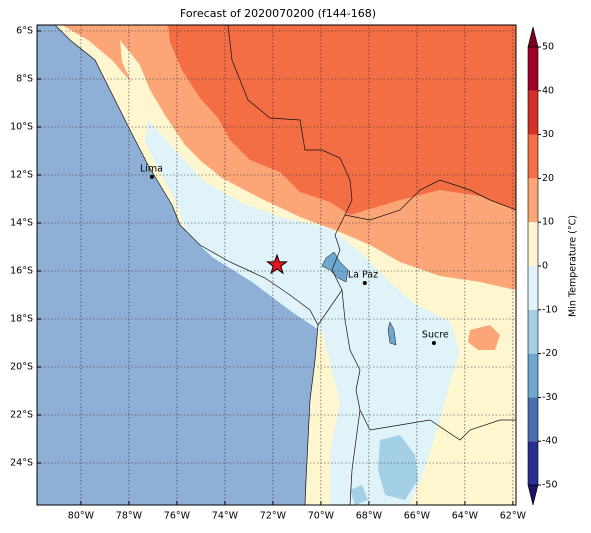 The width and height of the screenshot is (591, 533). I want to click on y-tick-label: 6°S, so click(24, 31).